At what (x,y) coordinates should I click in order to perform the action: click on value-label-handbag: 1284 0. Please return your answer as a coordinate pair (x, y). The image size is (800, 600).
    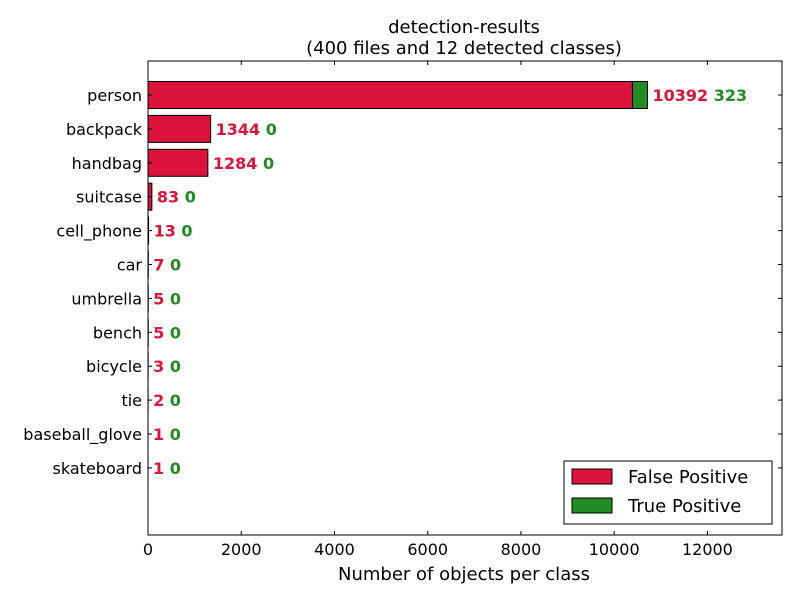
    Looking at the image, I should click on (243, 163).